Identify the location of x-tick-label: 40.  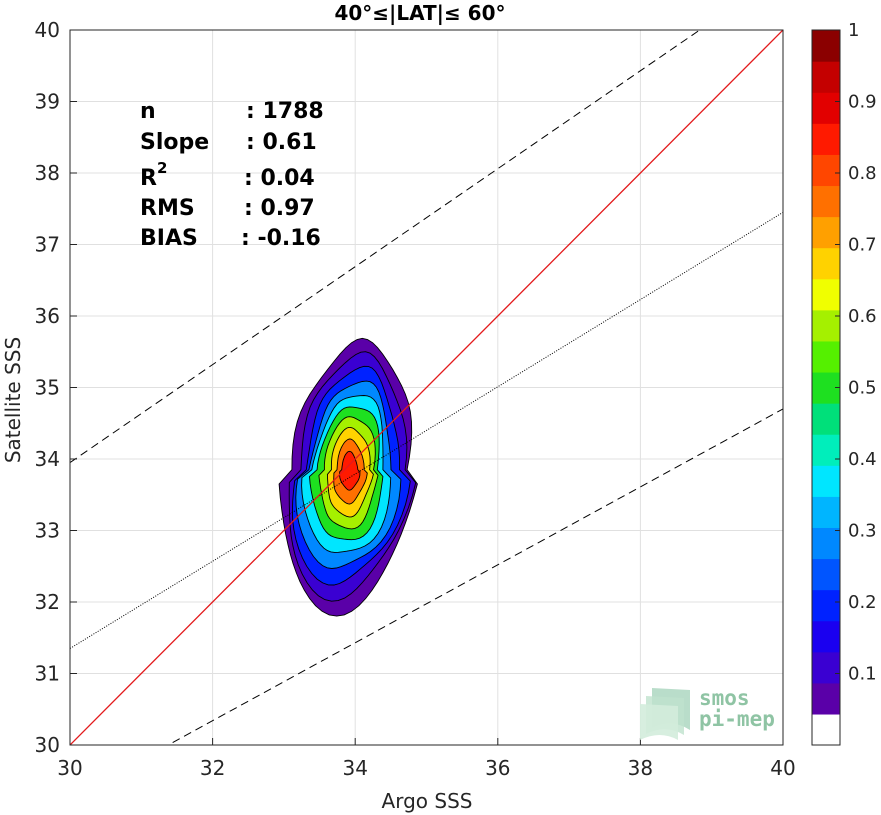
(782, 768).